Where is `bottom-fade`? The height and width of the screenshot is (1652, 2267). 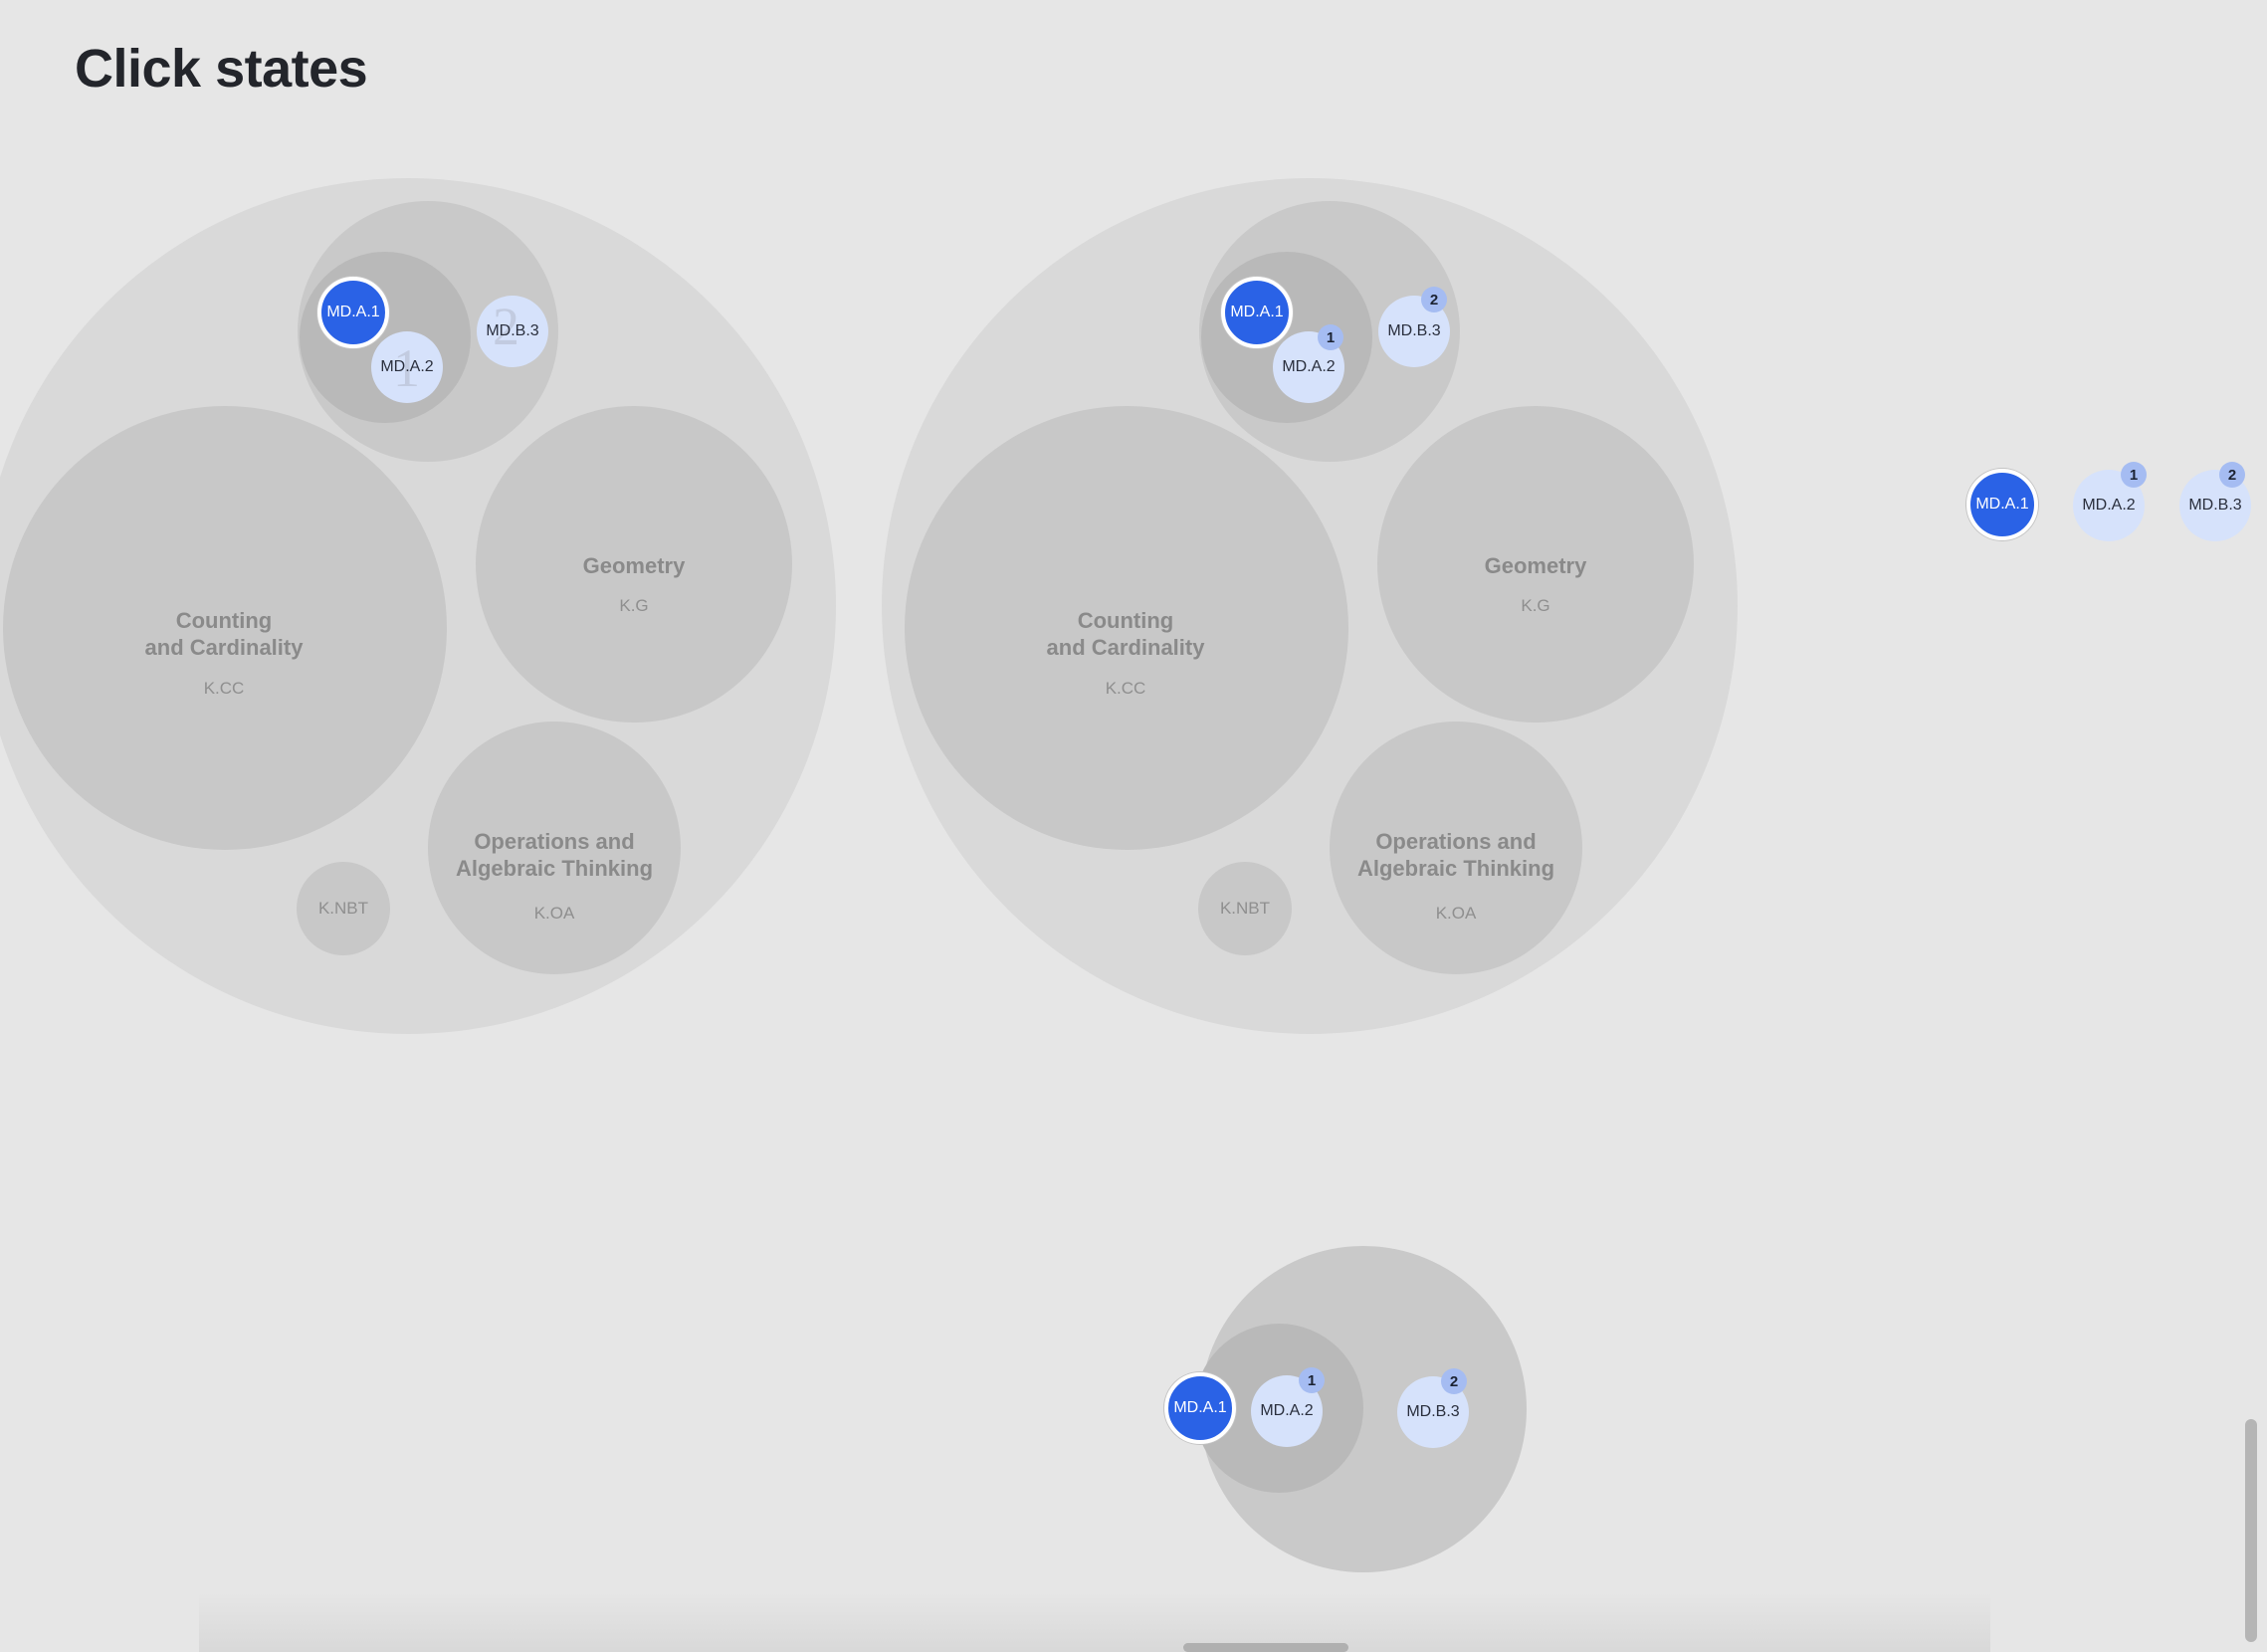
bottom-fade is located at coordinates (1095, 1622).